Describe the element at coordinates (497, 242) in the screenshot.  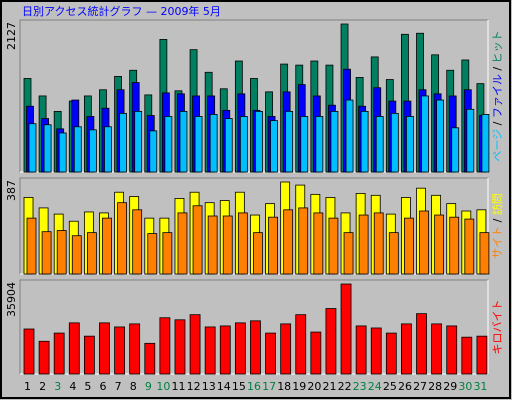
I see `legend-entry: サイト` at that location.